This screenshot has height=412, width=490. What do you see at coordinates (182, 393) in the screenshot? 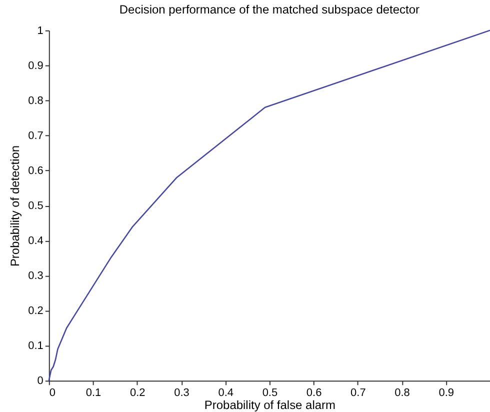
I see `x-tick-label: 0.3` at bounding box center [182, 393].